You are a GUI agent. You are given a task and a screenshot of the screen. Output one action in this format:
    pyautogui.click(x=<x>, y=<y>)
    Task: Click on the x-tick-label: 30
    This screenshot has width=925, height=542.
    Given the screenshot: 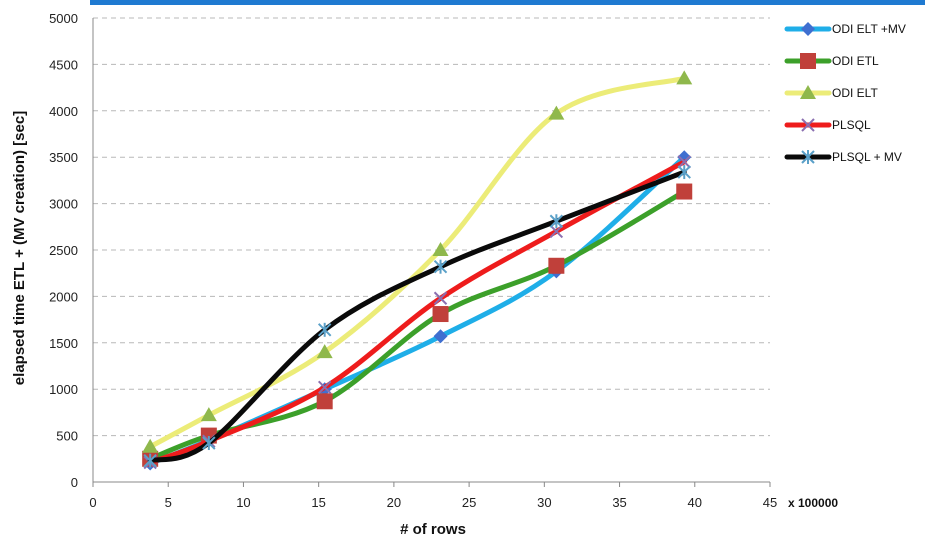 What is the action you would take?
    pyautogui.click(x=544, y=502)
    